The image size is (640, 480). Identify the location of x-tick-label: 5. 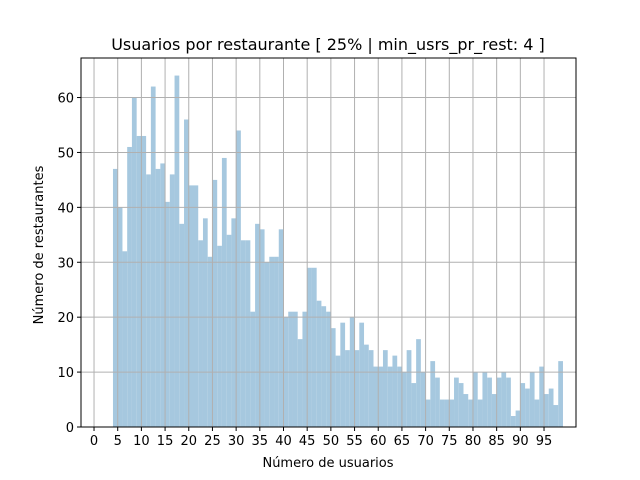
(118, 441).